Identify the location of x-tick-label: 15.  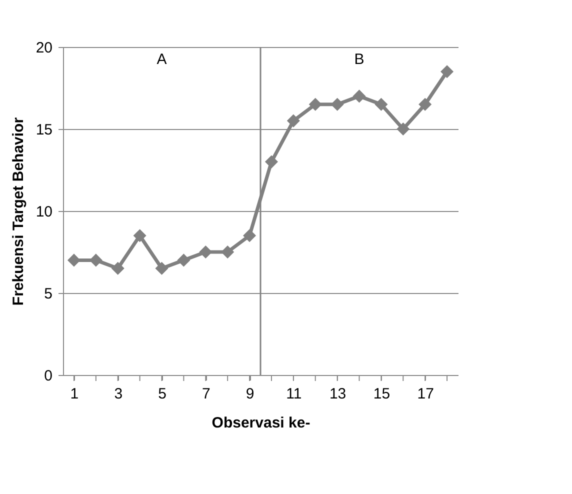
(381, 394).